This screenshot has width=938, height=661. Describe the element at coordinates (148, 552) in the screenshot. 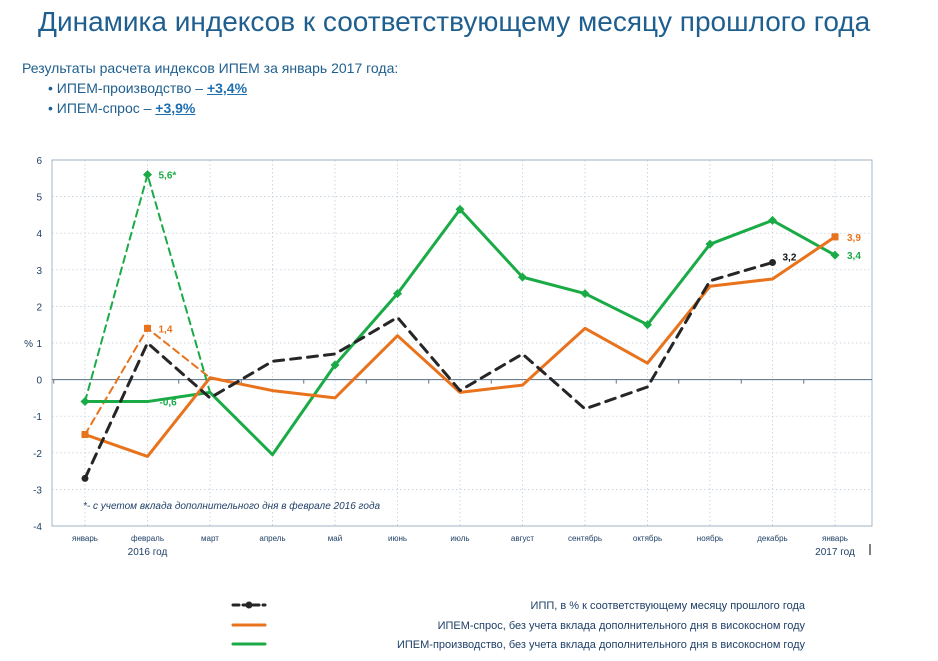

I see `year-label: 2016 год` at that location.